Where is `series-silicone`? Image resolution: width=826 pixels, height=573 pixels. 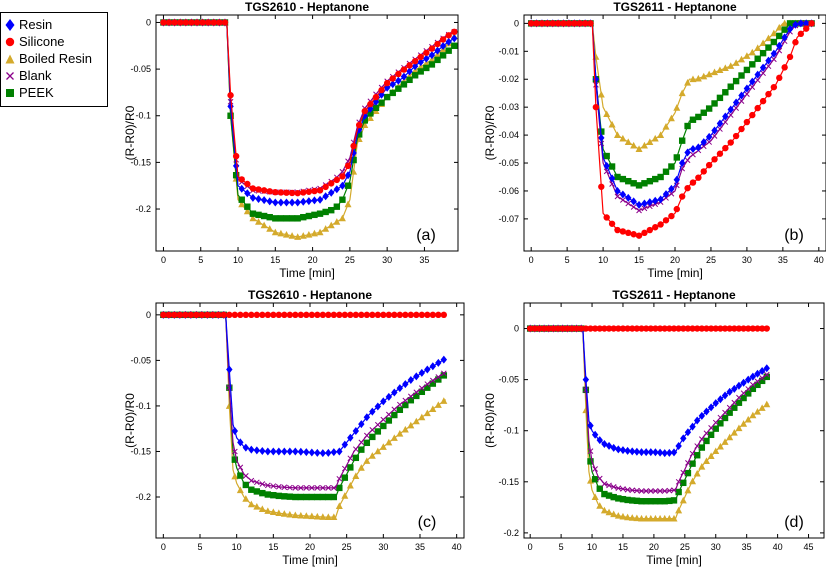
series-silicone is located at coordinates (309, 108).